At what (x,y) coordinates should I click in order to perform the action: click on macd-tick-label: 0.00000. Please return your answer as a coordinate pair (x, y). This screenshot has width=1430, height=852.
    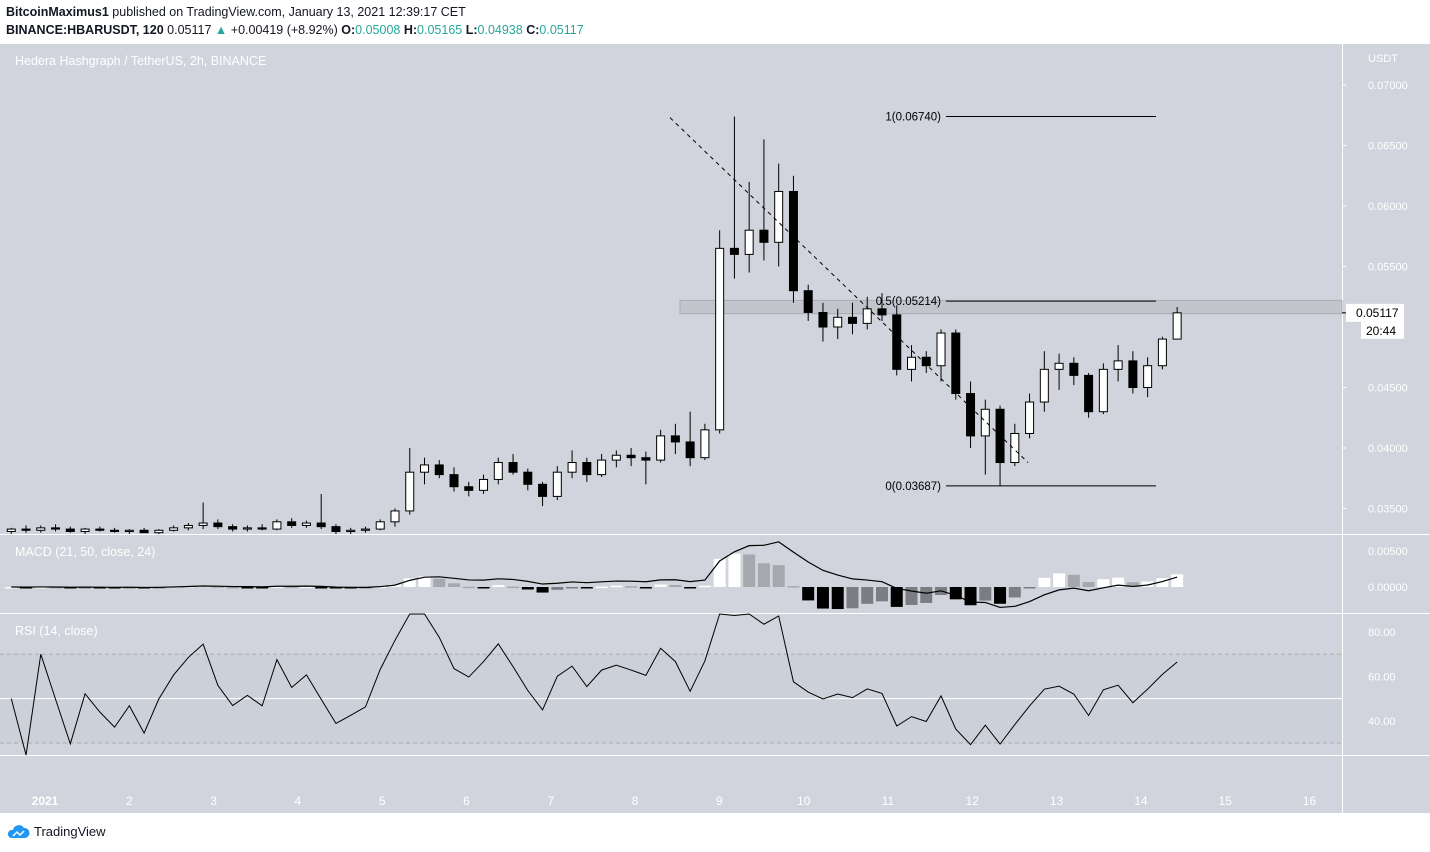
    Looking at the image, I should click on (1388, 588).